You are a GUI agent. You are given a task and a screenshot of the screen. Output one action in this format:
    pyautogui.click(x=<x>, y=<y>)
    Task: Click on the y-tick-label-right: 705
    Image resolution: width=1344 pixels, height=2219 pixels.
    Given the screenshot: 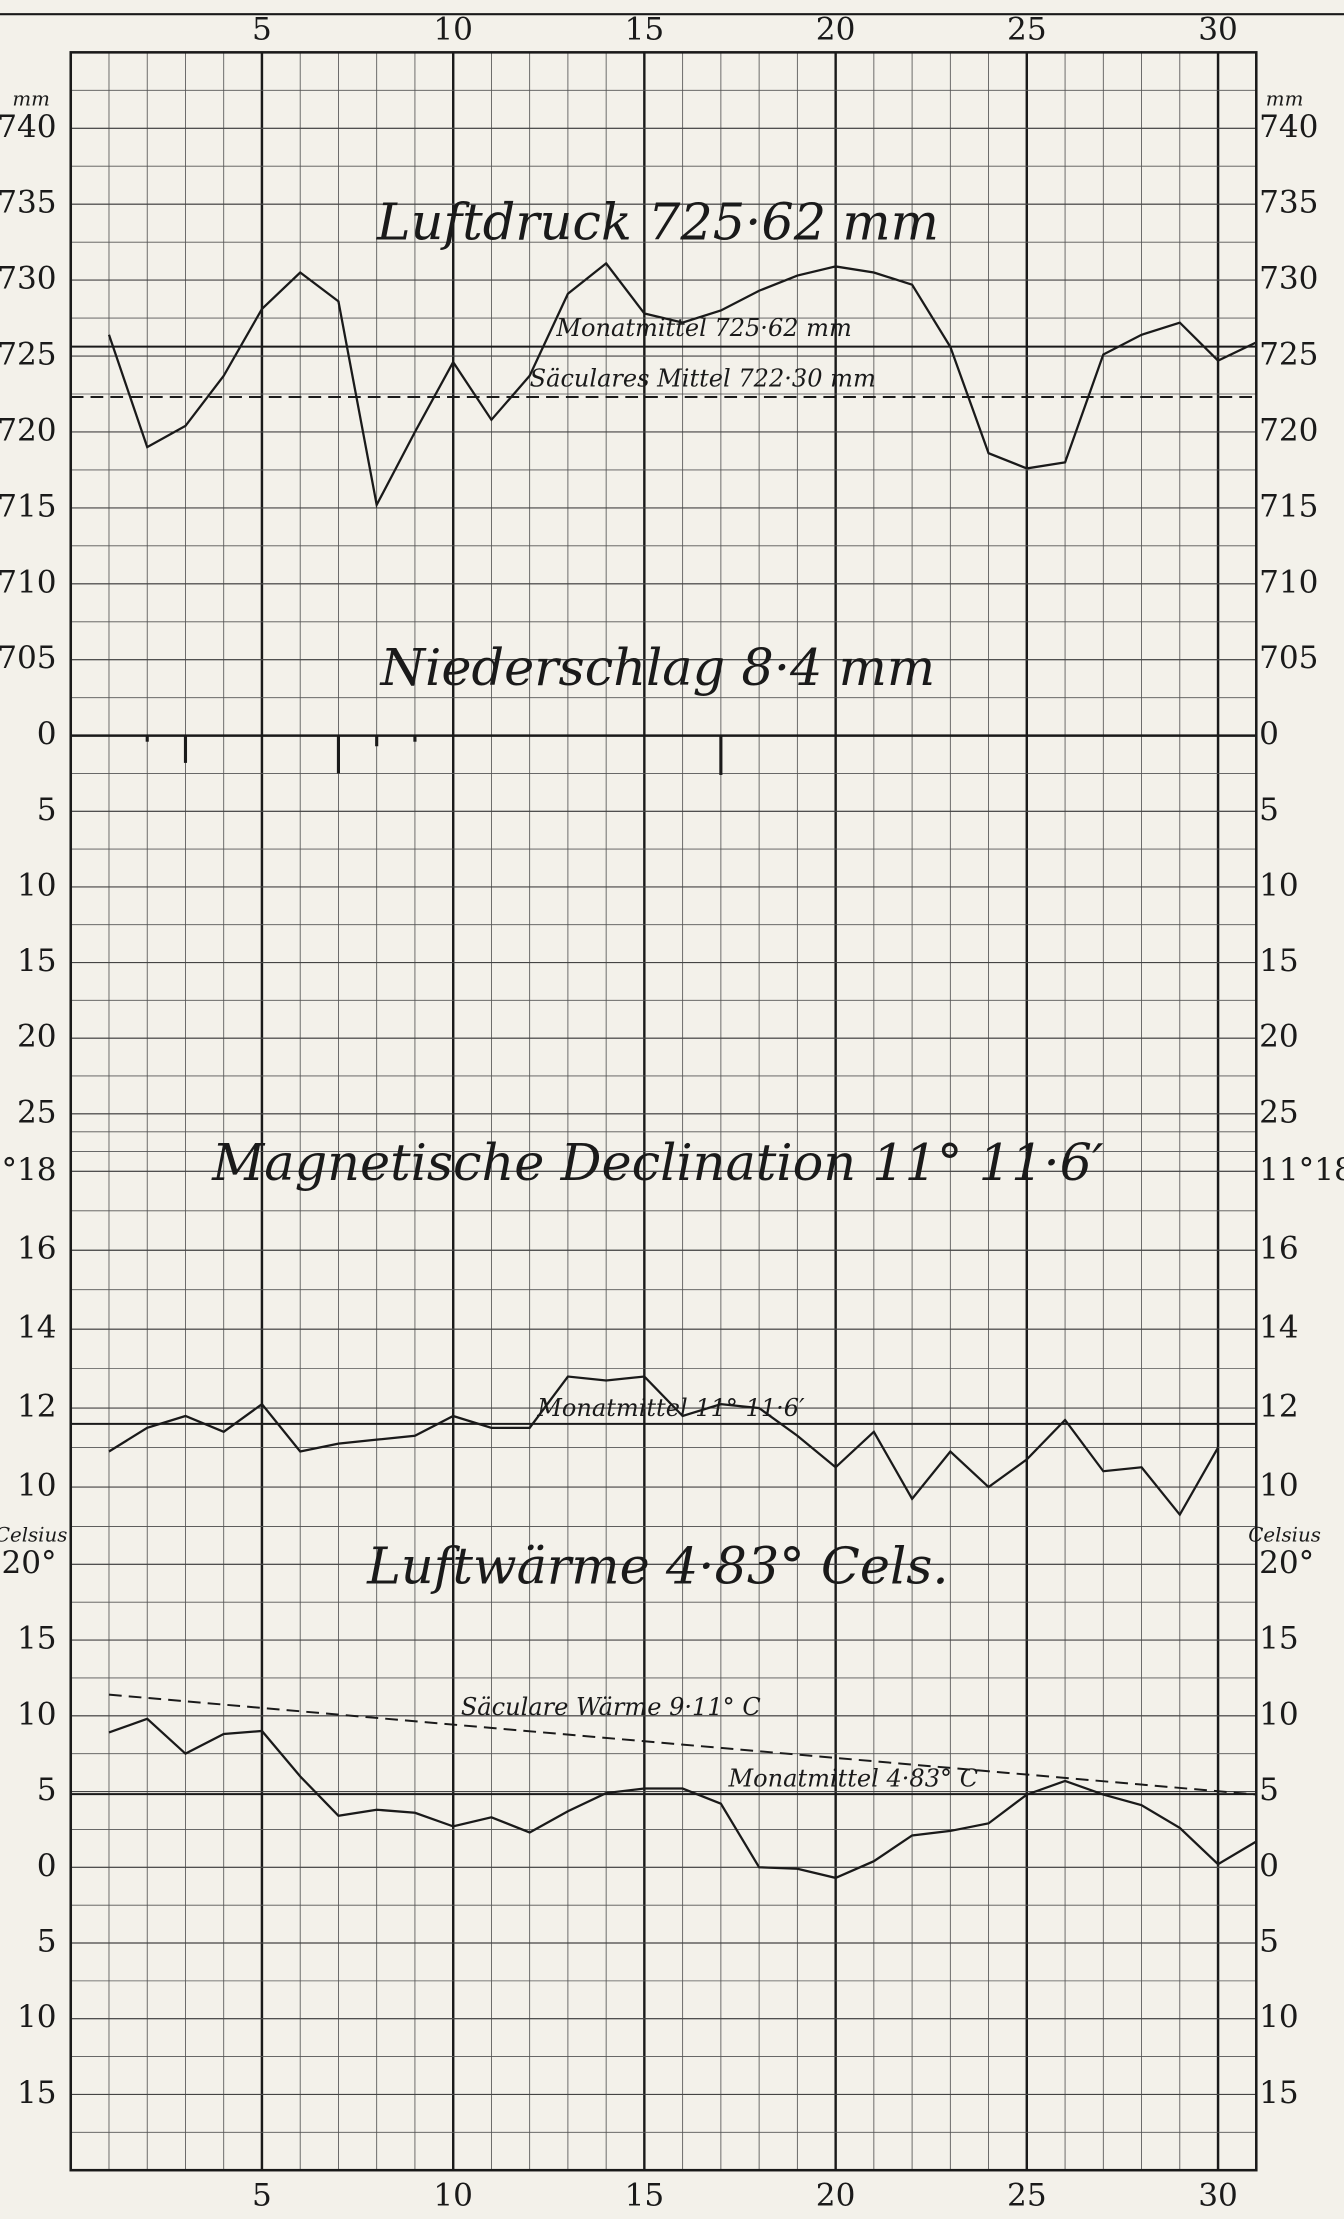 What is the action you would take?
    pyautogui.click(x=1288, y=658)
    